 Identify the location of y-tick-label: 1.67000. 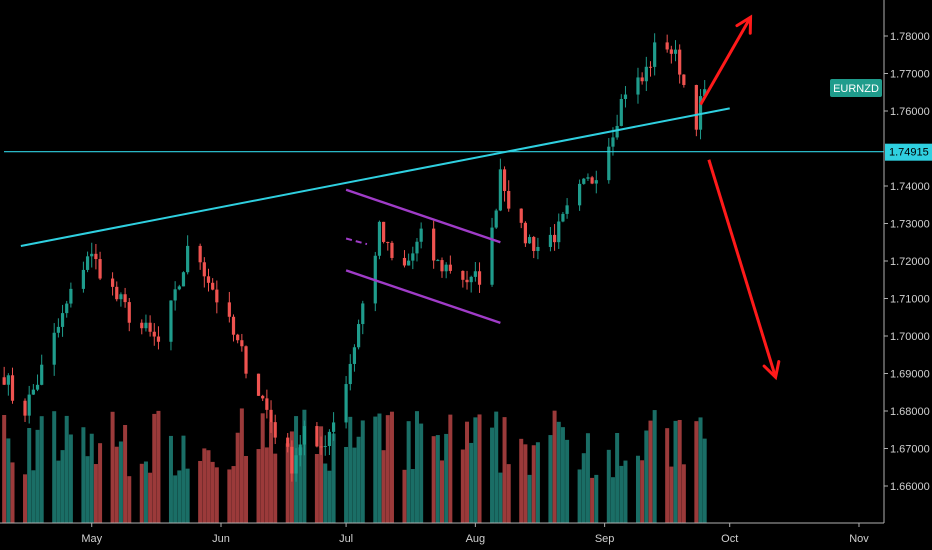
(910, 450).